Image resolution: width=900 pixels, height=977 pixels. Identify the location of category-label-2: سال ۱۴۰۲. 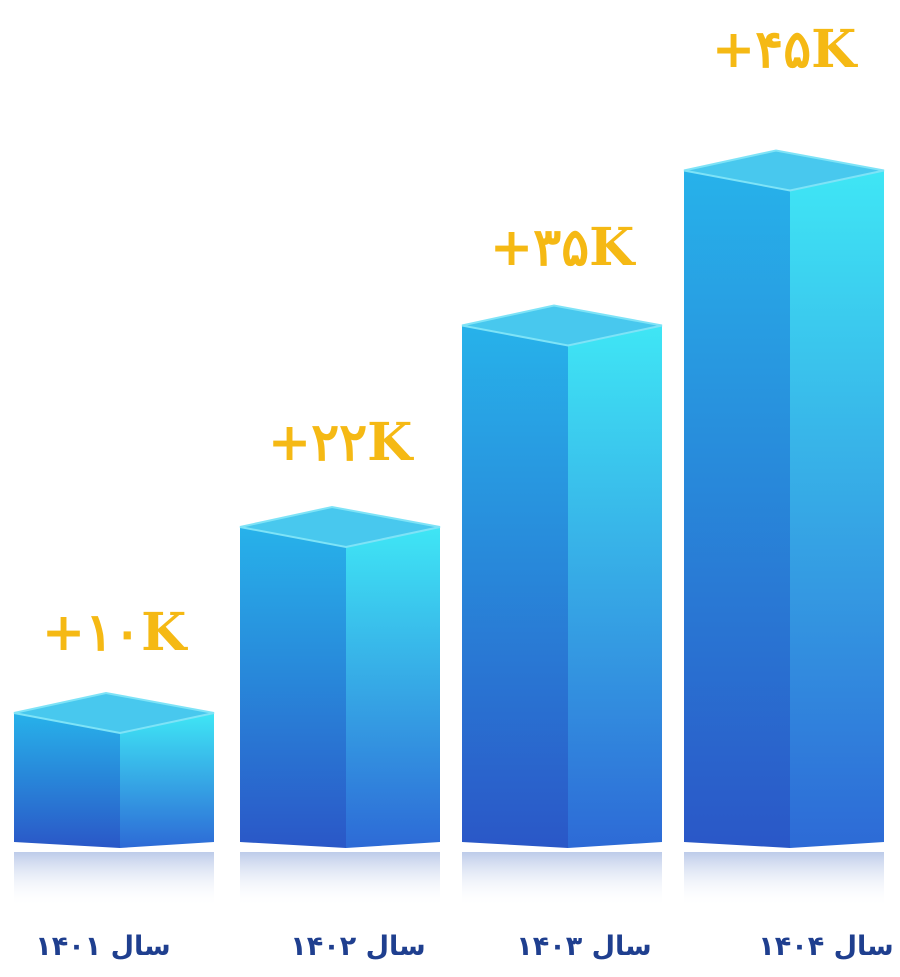
(357, 946).